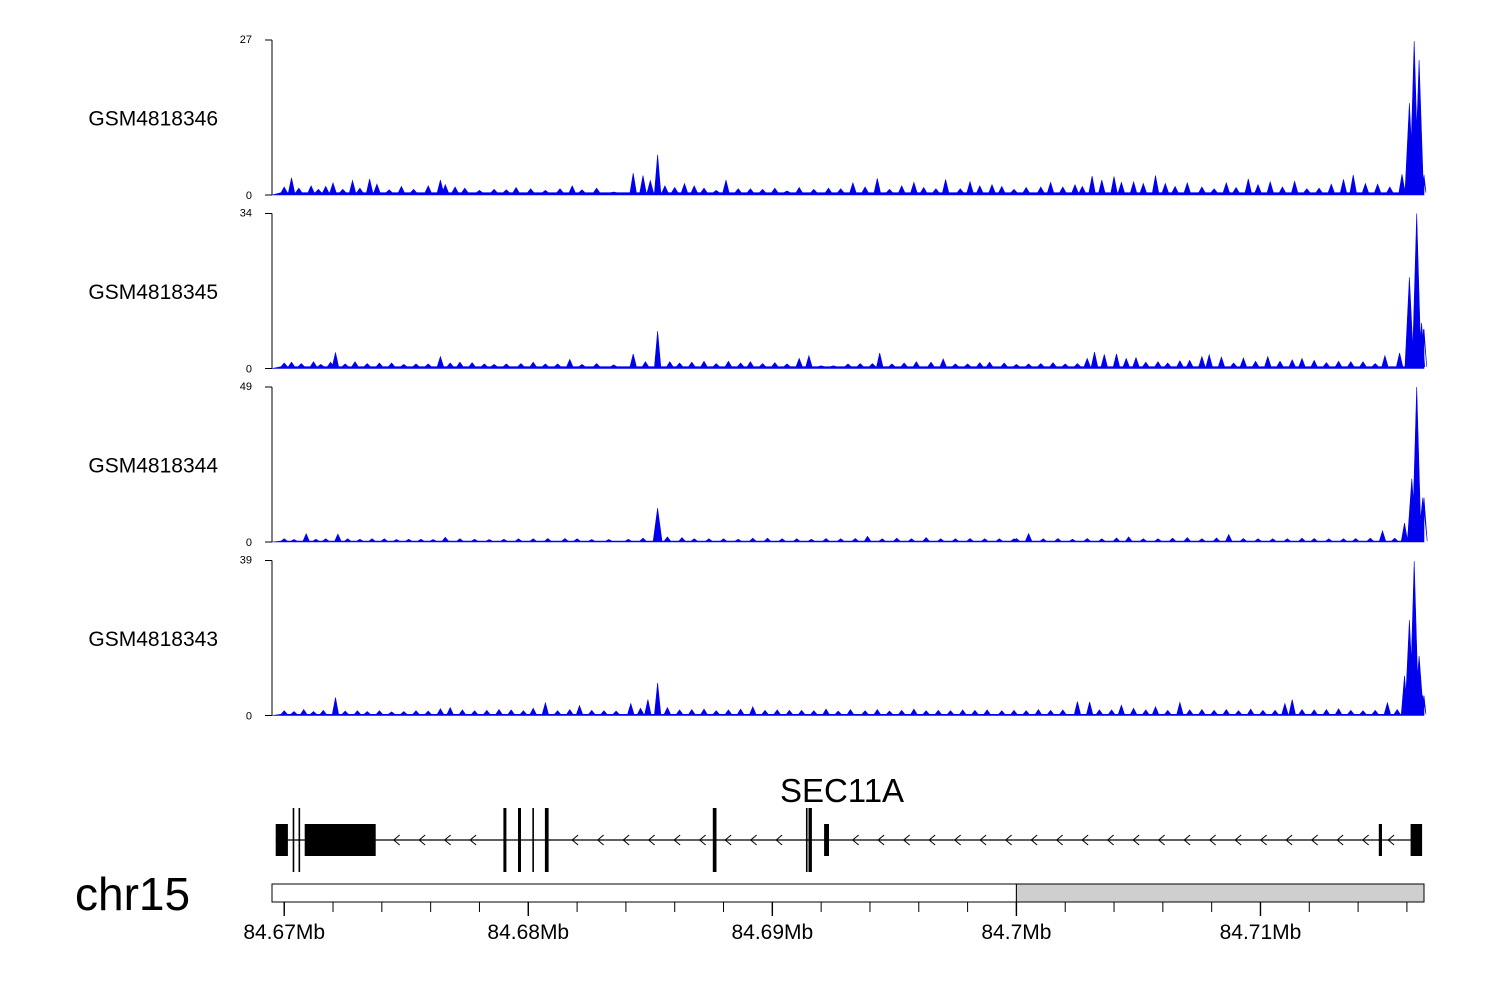 The image size is (1500, 985). Describe the element at coordinates (849, 840) in the screenshot. I see `gene-model` at that location.